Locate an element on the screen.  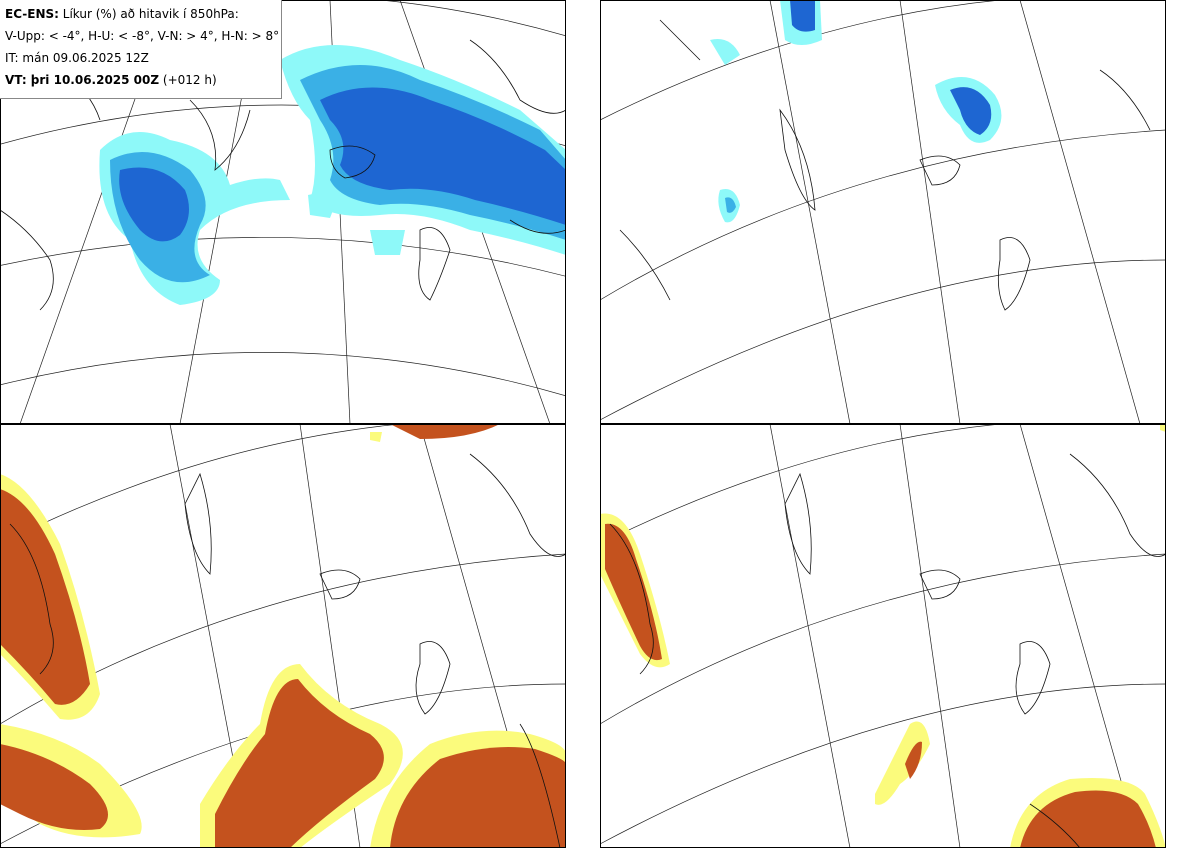
valid-time: VT: þri 10.06.2025 00Z is located at coordinates (82, 80).